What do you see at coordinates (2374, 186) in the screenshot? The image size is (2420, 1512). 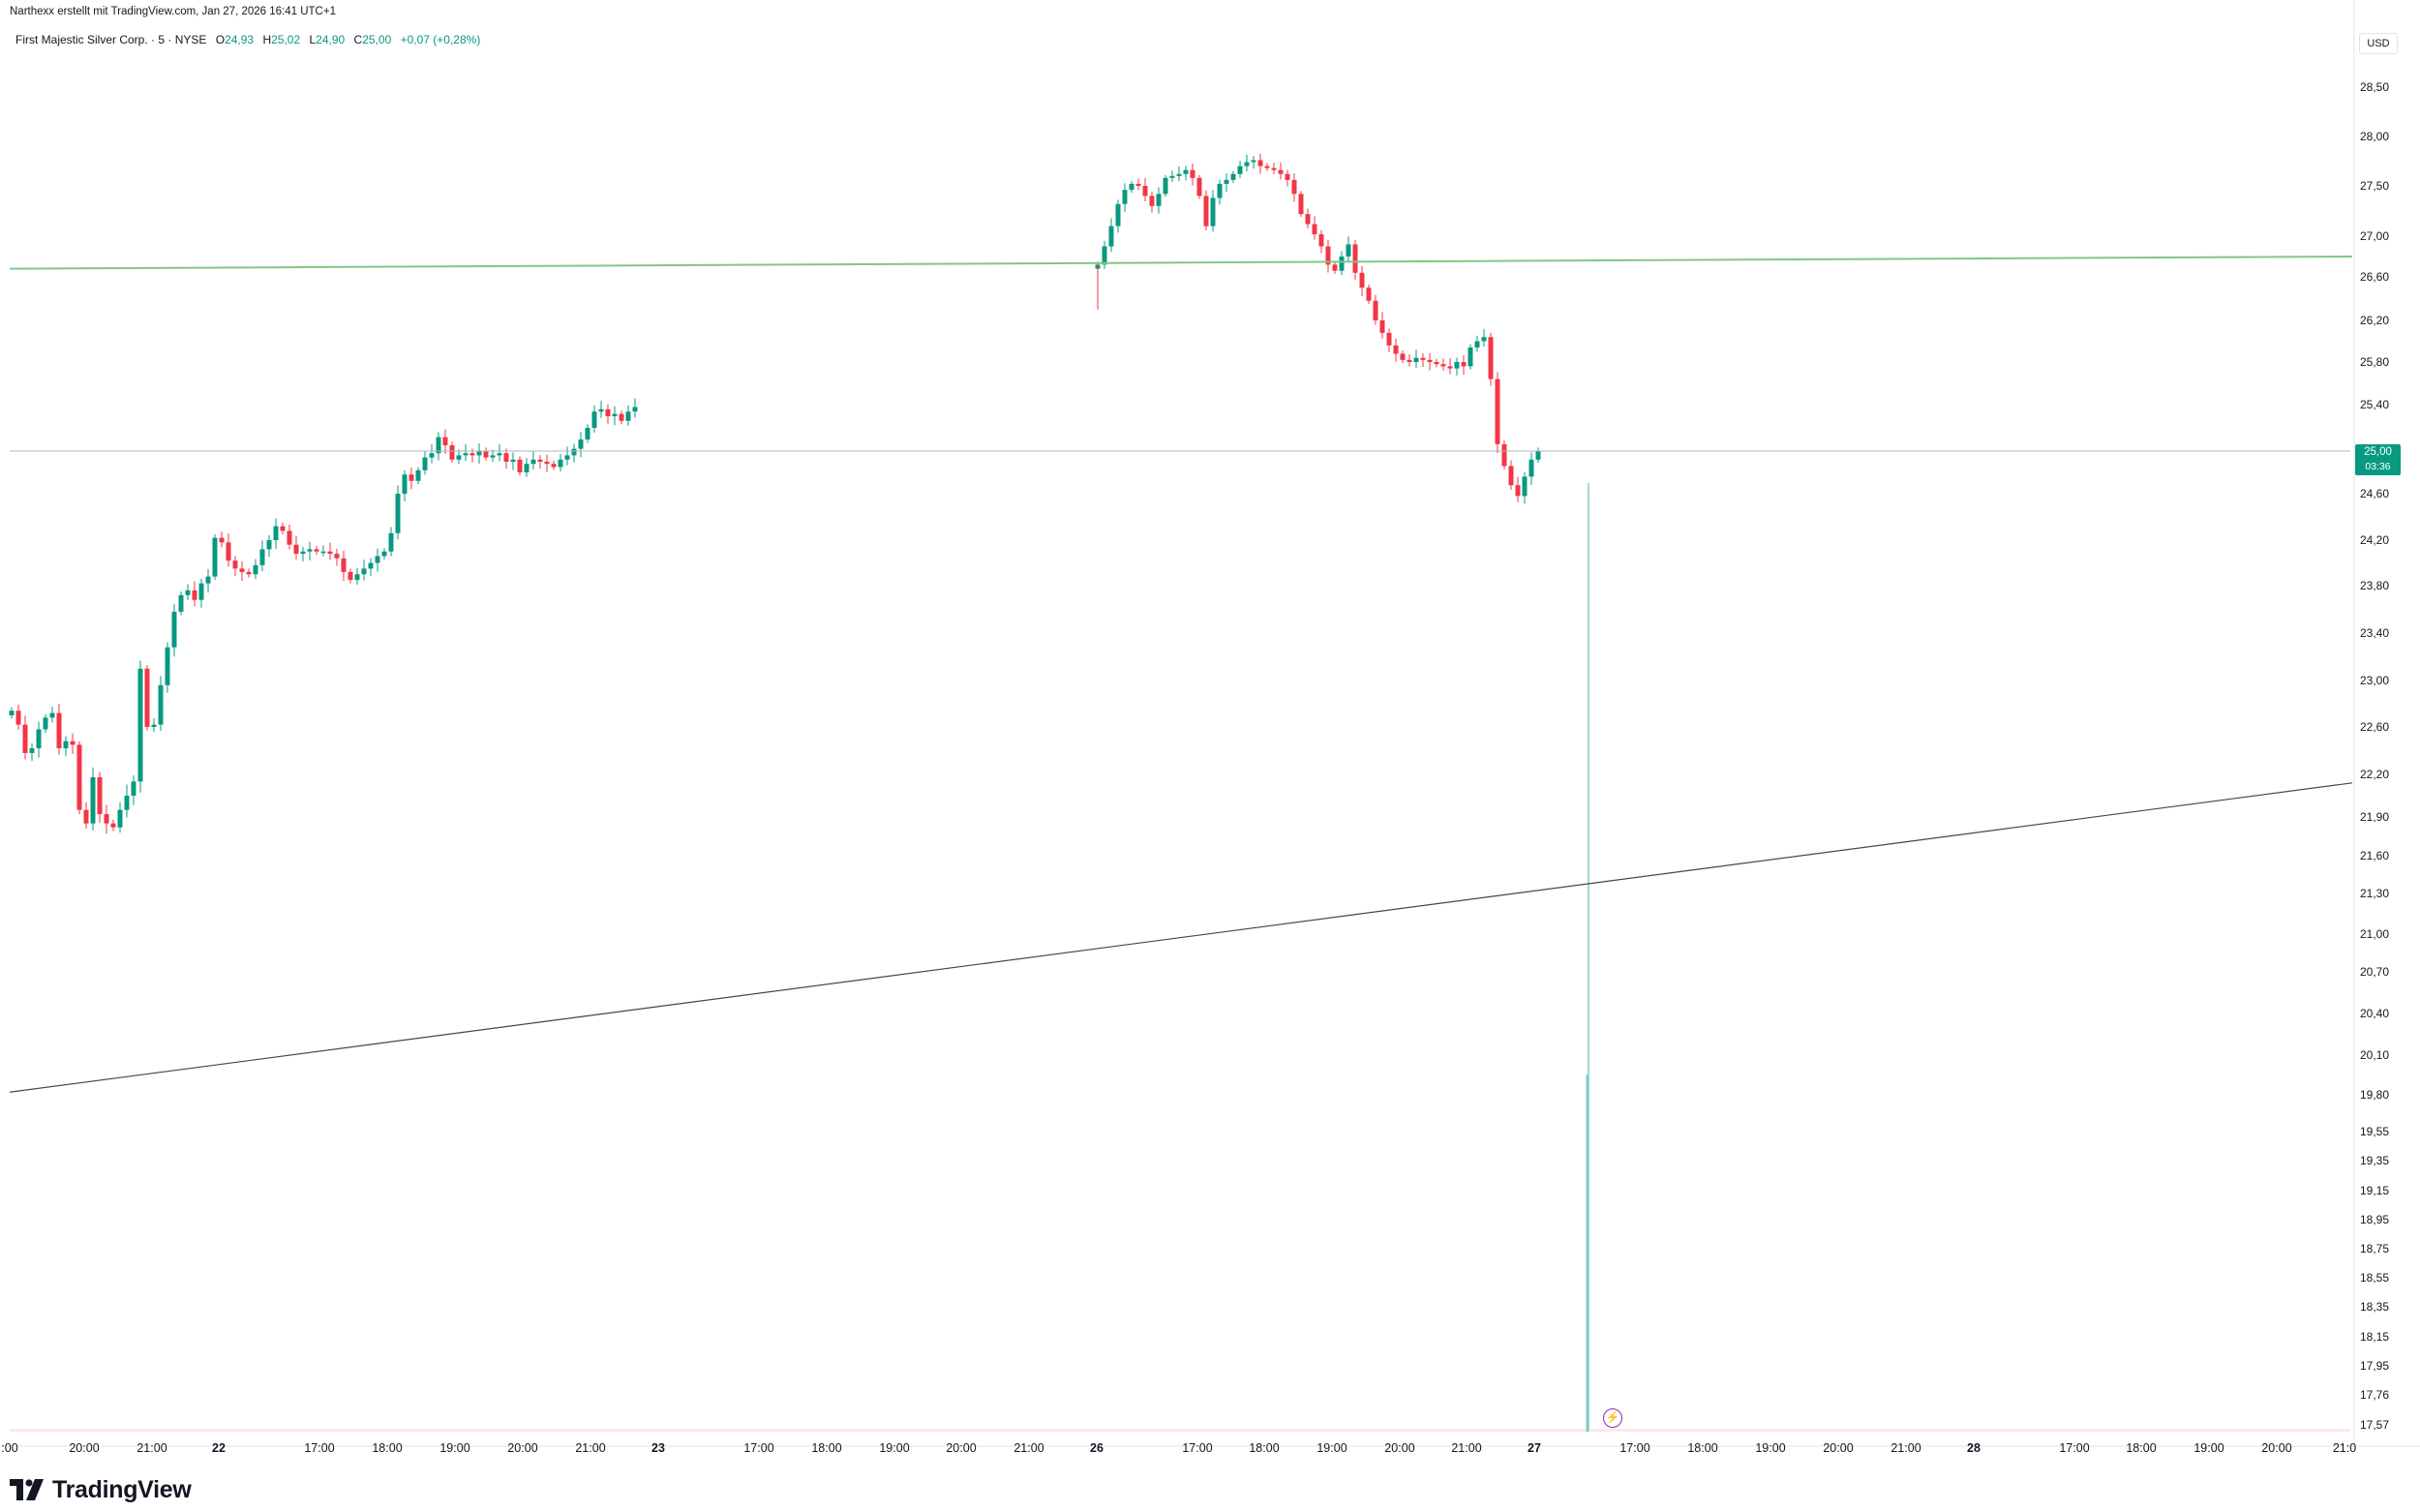 I see `price-tick-label: 27,50` at bounding box center [2374, 186].